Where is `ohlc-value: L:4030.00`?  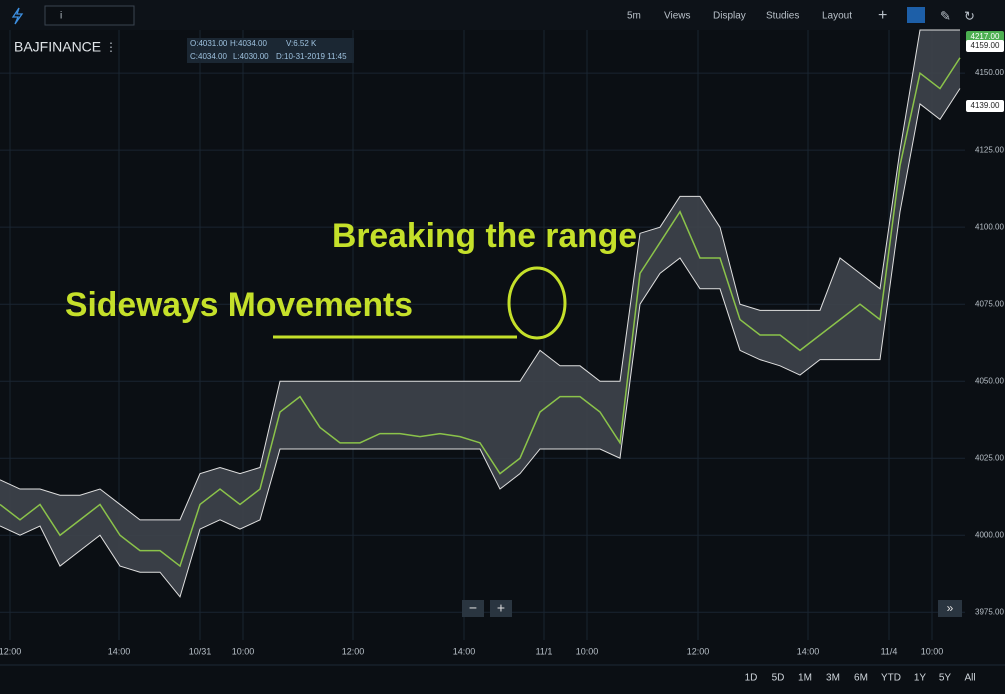 ohlc-value: L:4030.00 is located at coordinates (251, 56).